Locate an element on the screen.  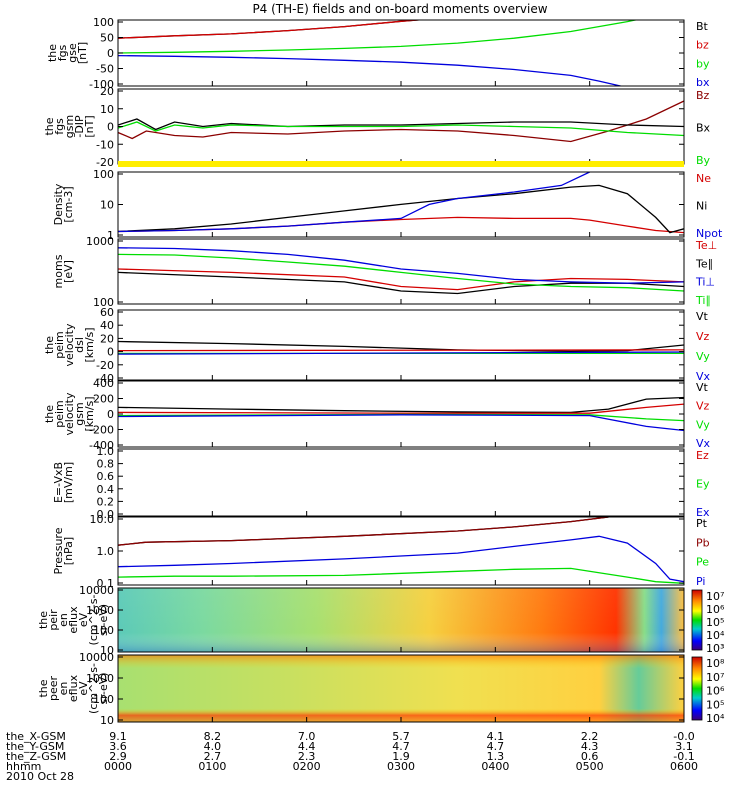
date-label: 2010 Oct 28 is located at coordinates (40, 776).